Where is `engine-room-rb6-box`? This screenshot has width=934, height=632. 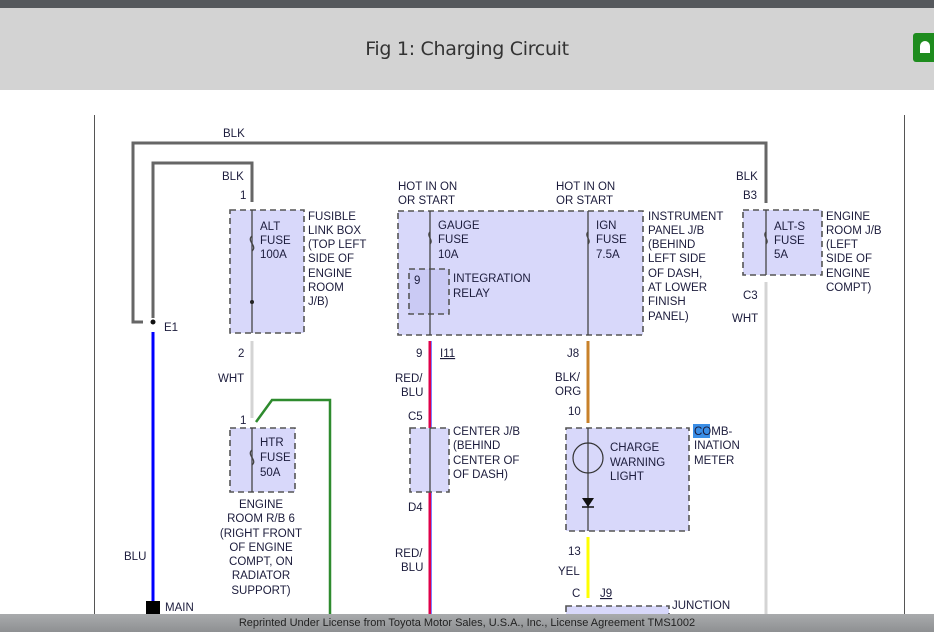
engine-room-rb6-box is located at coordinates (262, 460).